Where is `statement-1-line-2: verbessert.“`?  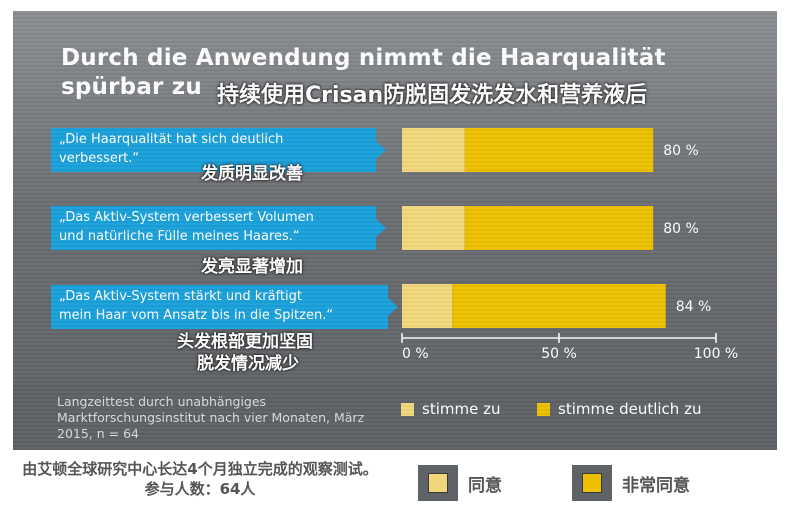 statement-1-line-2: verbessert.“ is located at coordinates (99, 158).